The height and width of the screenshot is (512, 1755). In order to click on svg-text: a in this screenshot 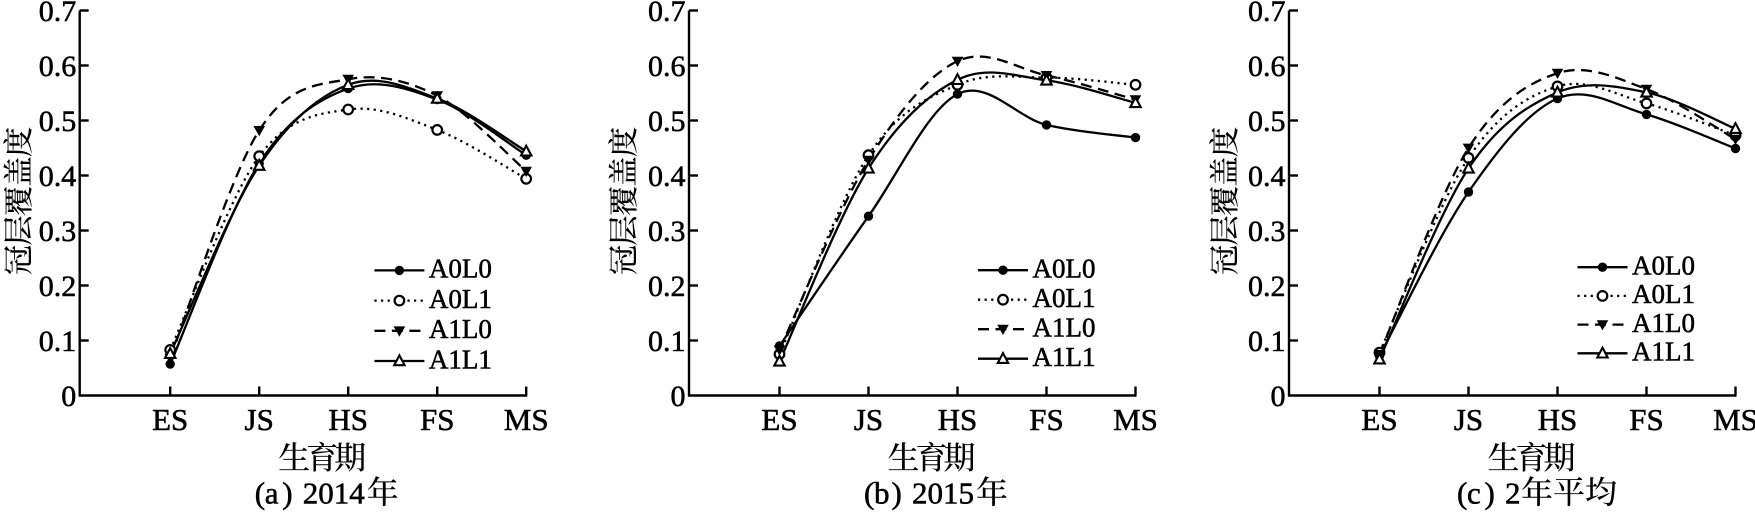, I will do `click(272, 493)`.